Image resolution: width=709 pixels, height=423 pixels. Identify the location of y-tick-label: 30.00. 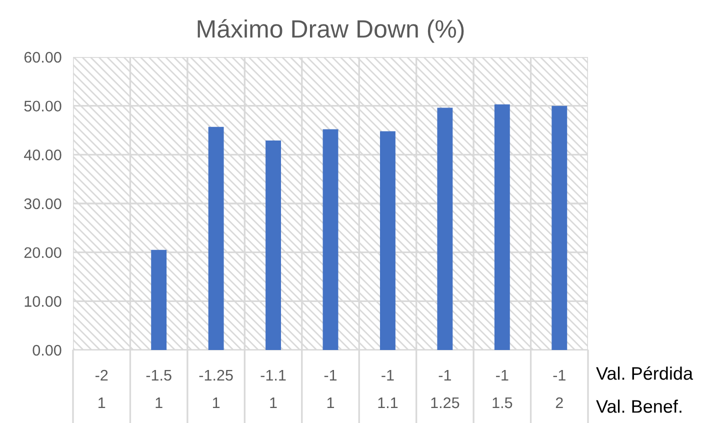
(43, 204).